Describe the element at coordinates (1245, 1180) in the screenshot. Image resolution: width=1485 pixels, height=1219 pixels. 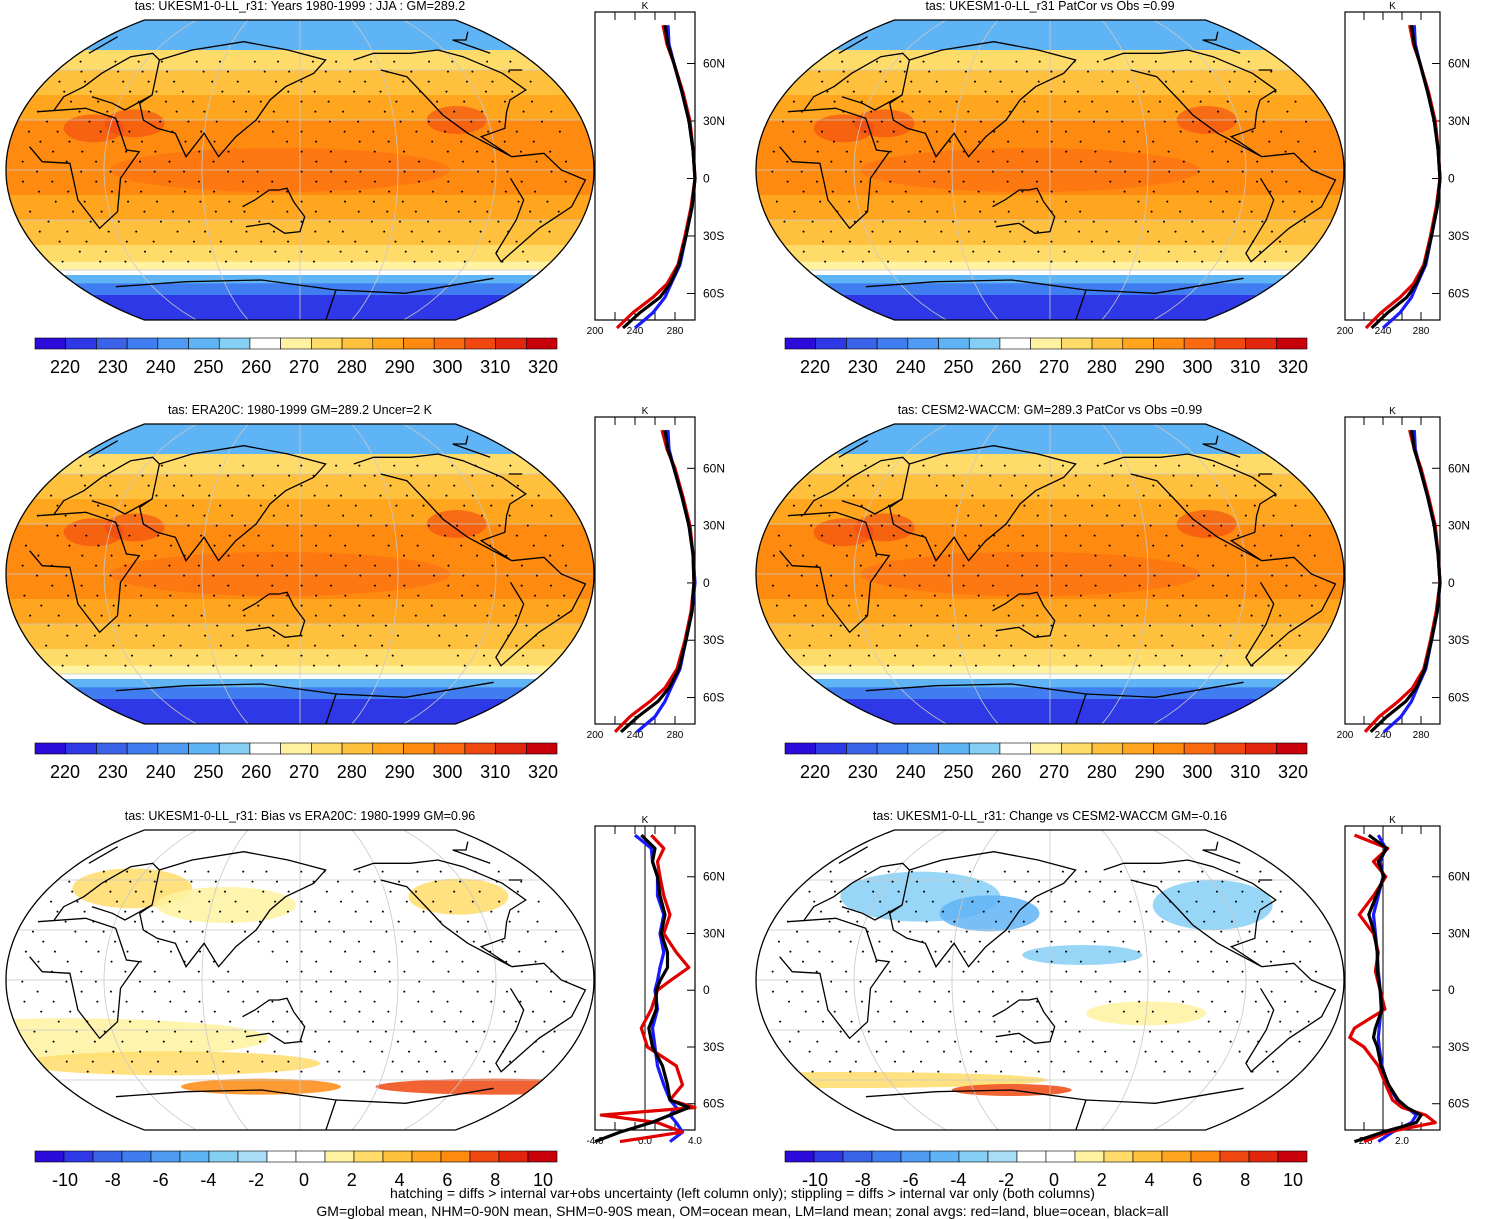
I see `colorbar-label: 8` at that location.